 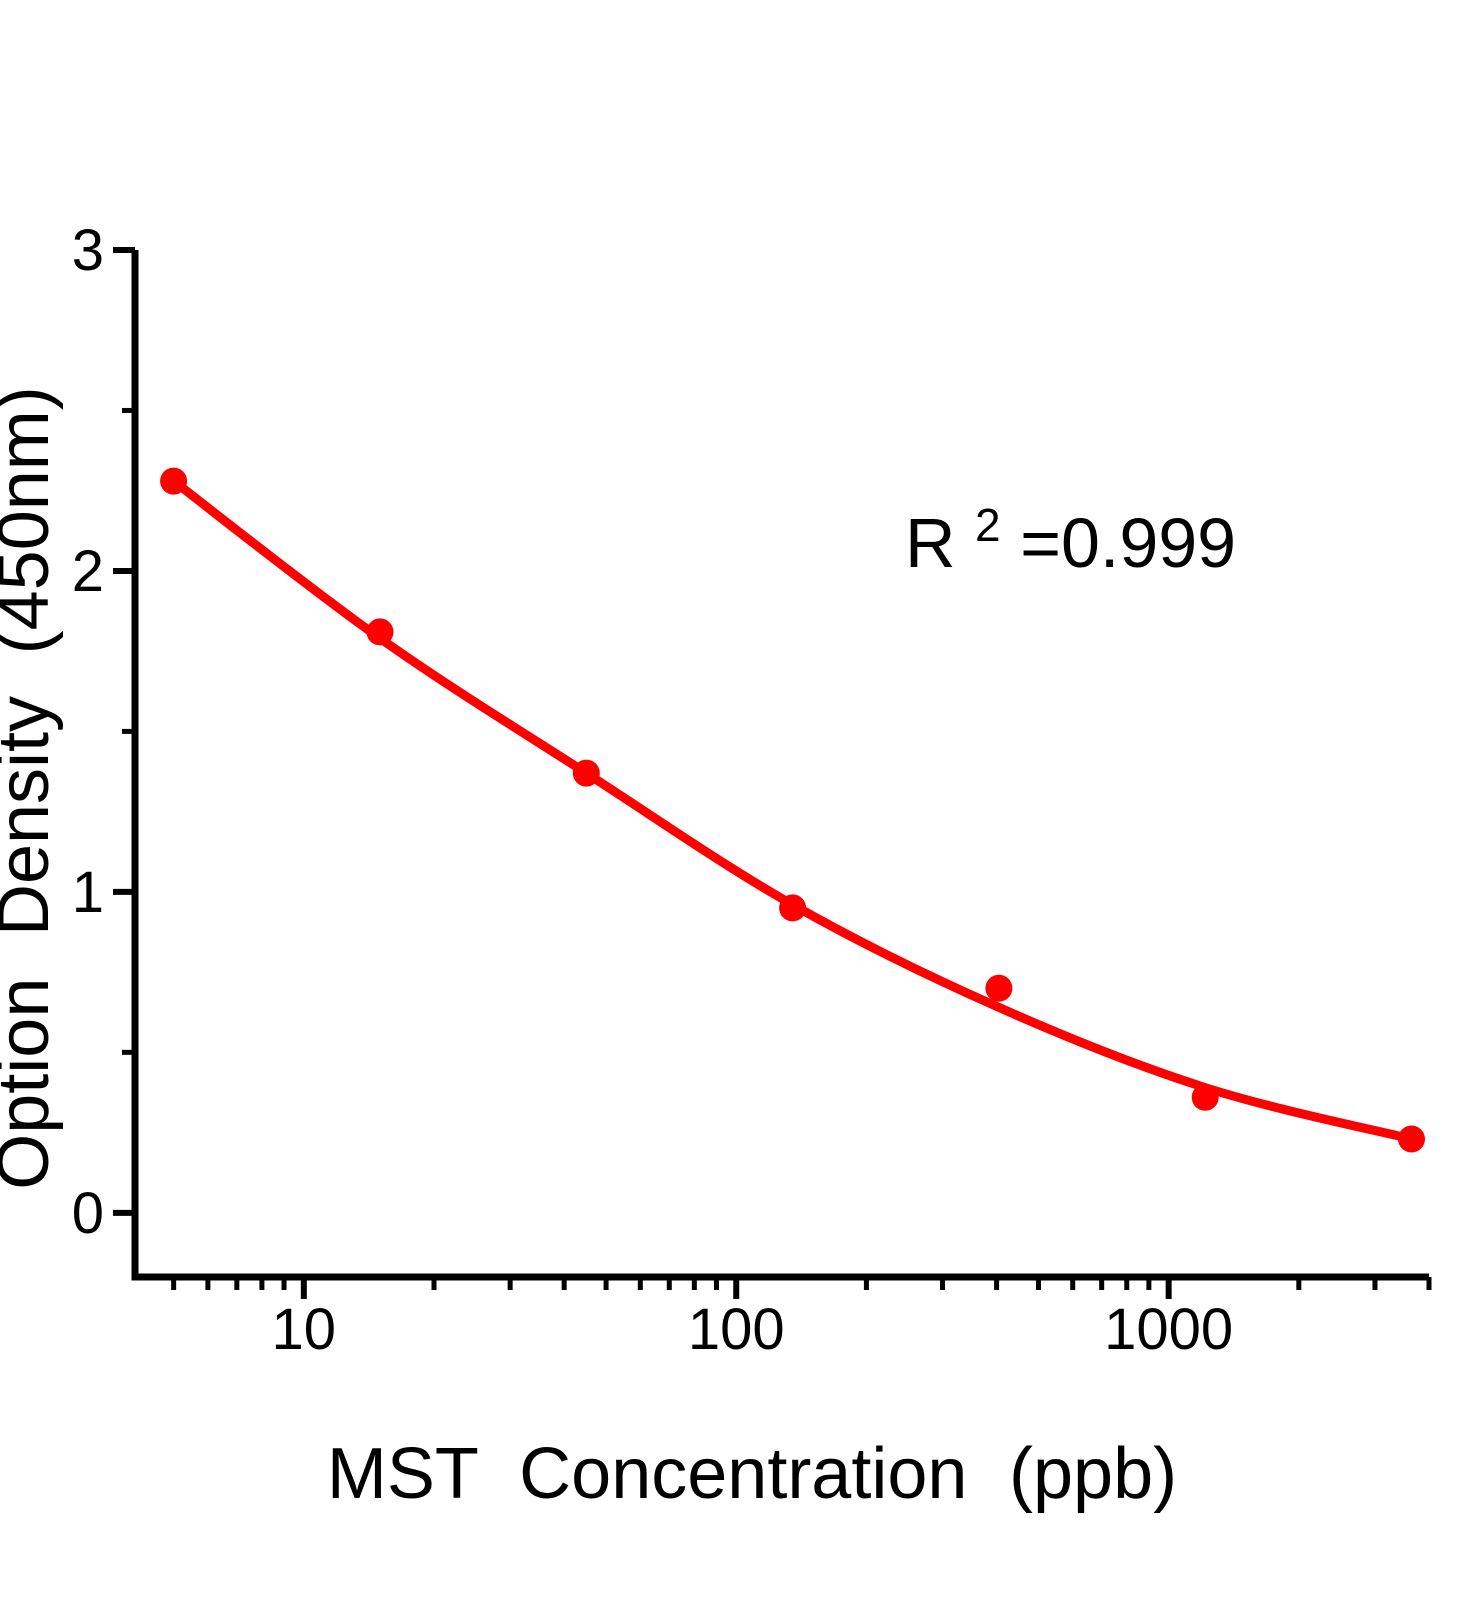 What do you see at coordinates (736, 1329) in the screenshot?
I see `x-tick-label: 100` at bounding box center [736, 1329].